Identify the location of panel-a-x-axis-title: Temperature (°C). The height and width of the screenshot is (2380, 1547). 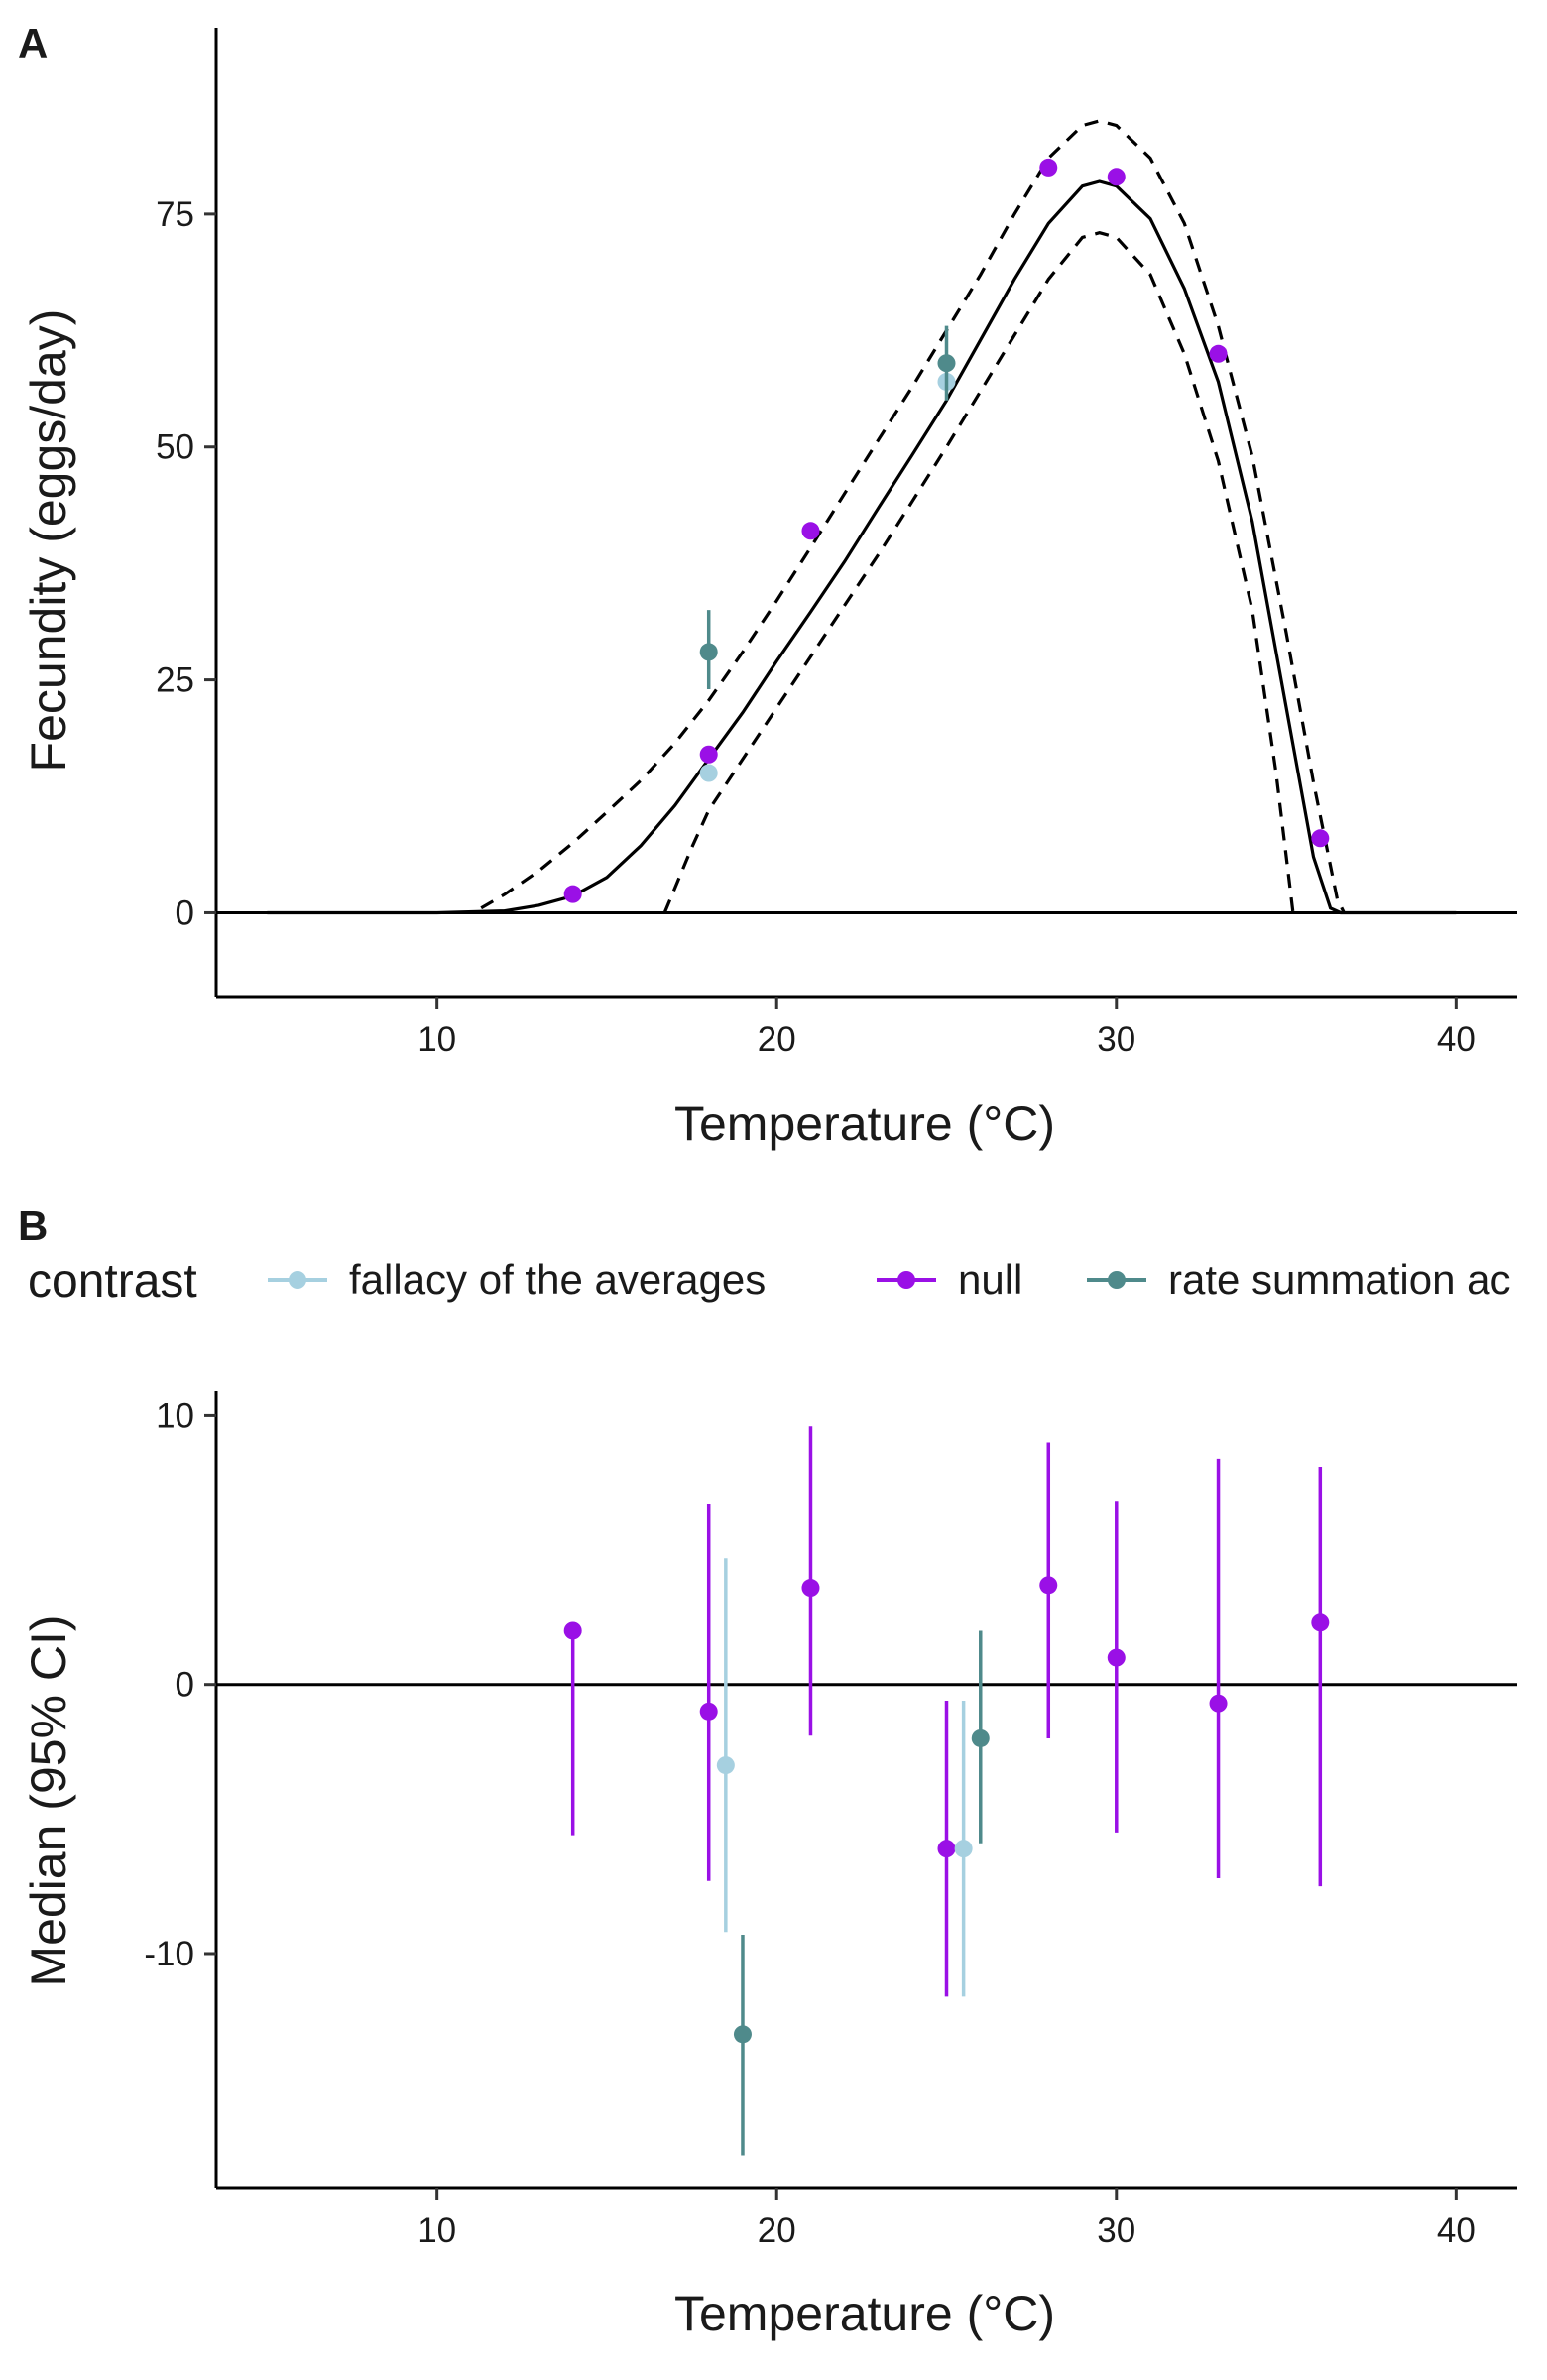
(864, 1123).